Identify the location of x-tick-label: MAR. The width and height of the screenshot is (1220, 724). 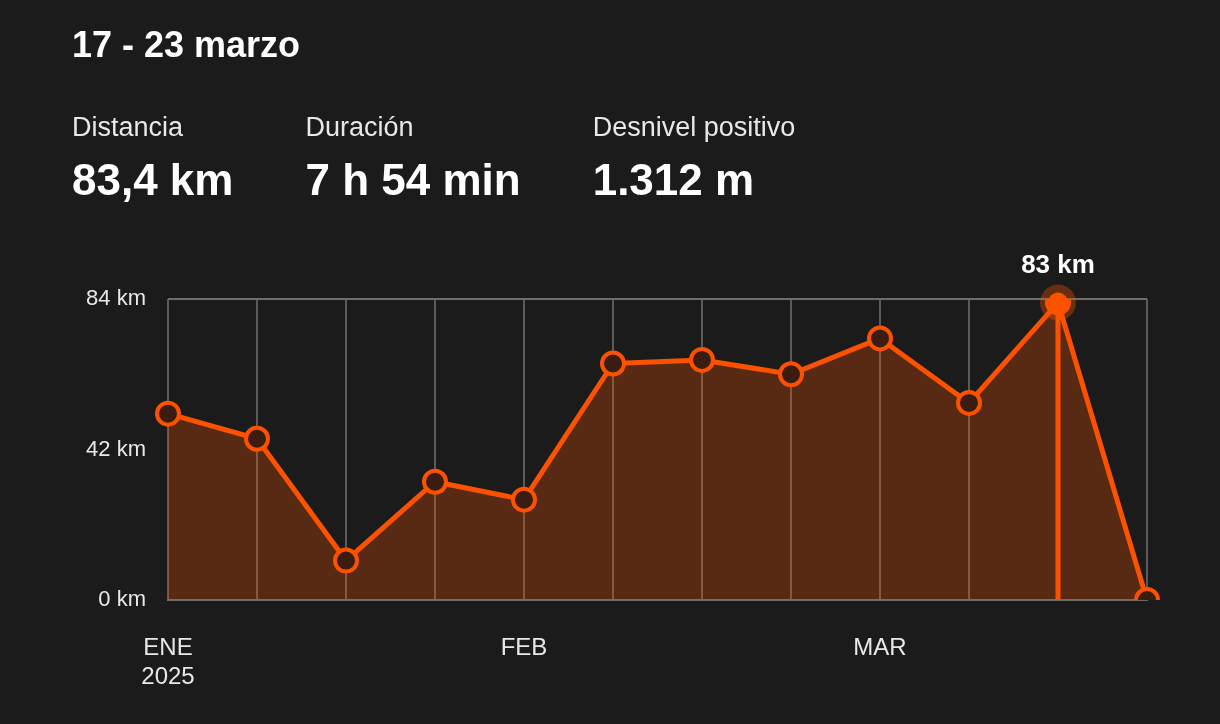
(880, 647).